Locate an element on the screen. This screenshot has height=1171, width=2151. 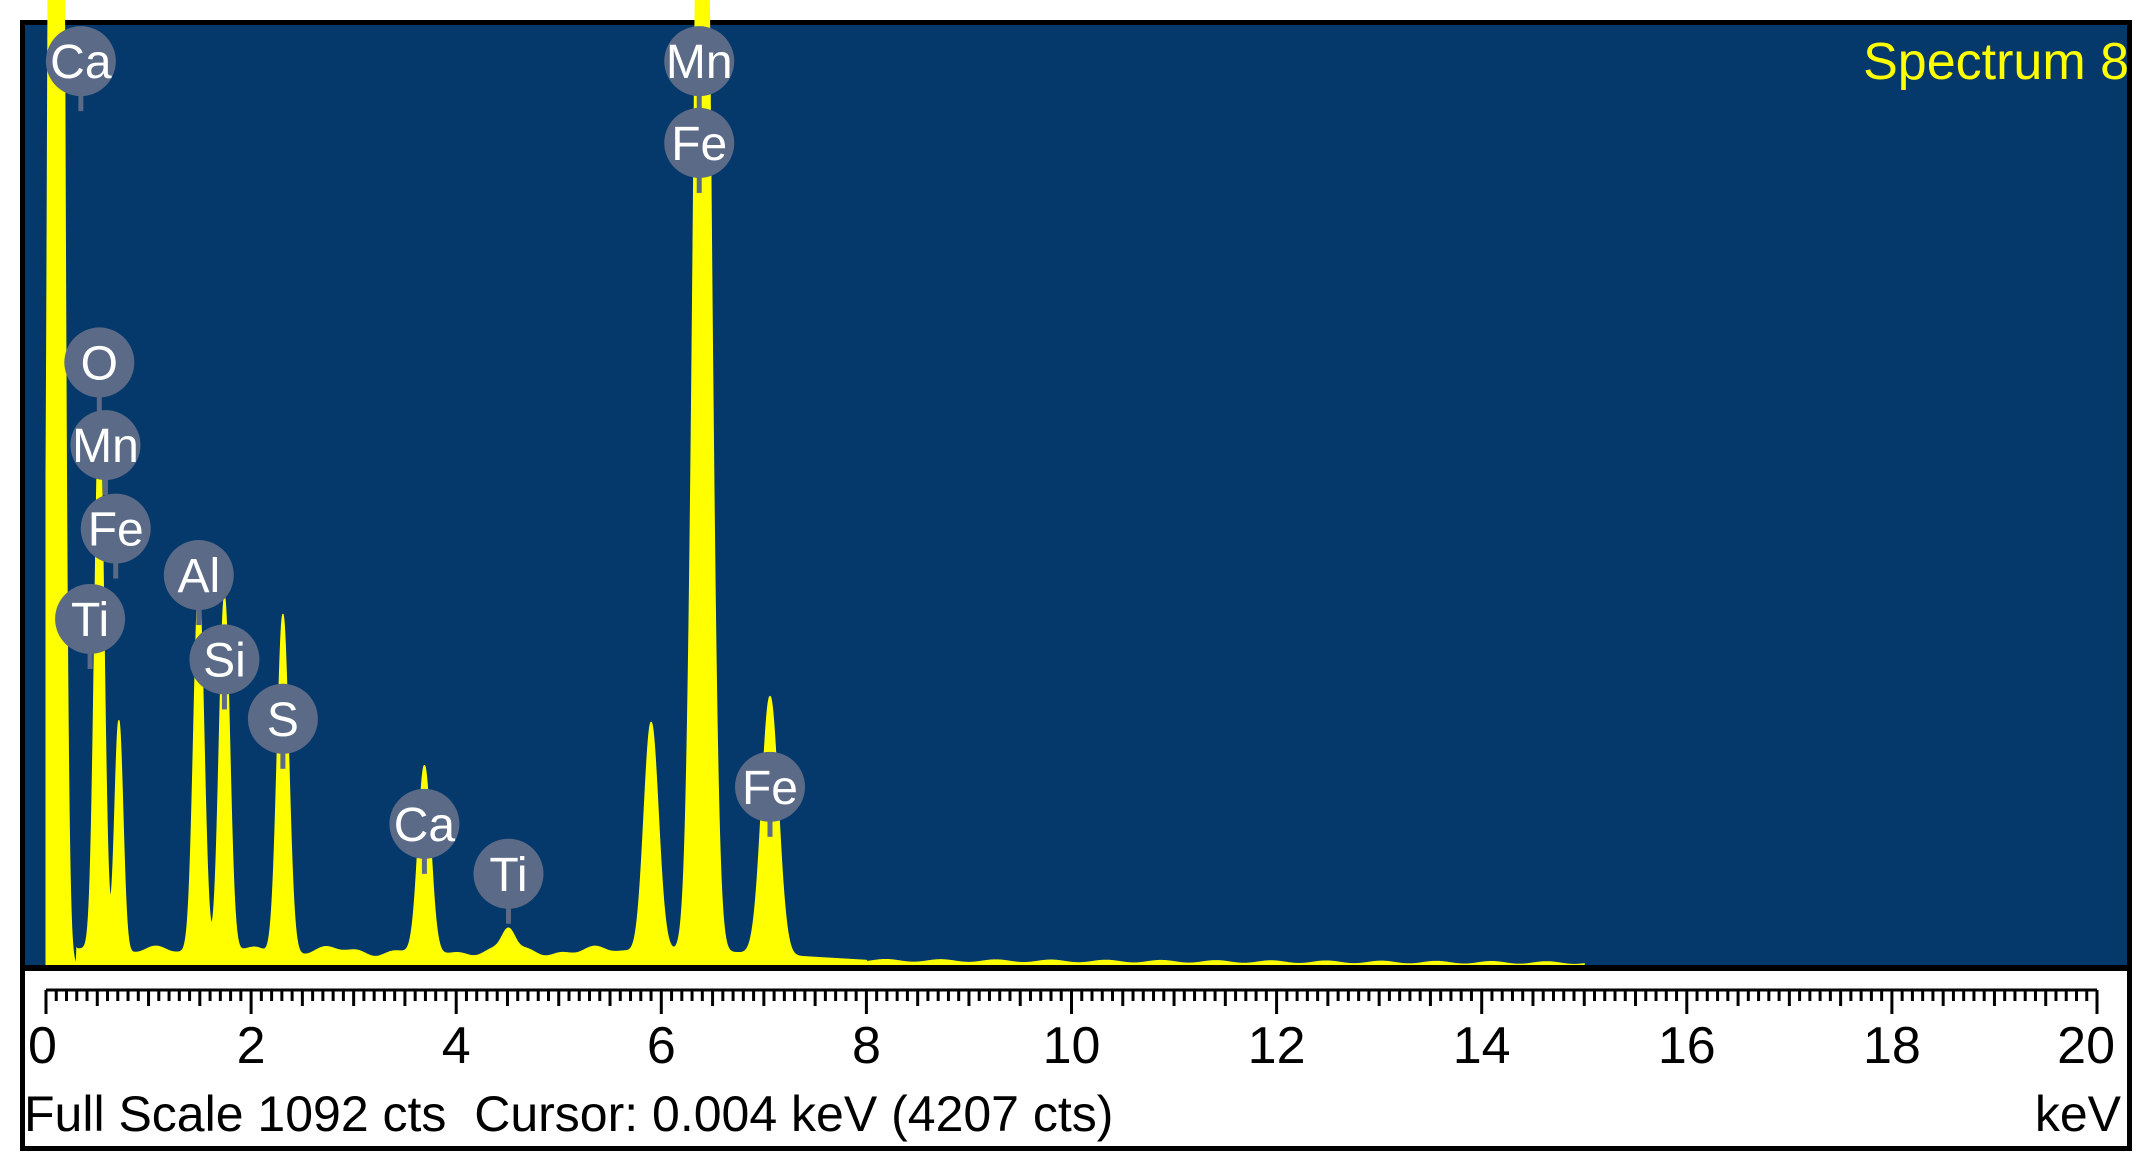
x-tick-label: 2 is located at coordinates (251, 1046).